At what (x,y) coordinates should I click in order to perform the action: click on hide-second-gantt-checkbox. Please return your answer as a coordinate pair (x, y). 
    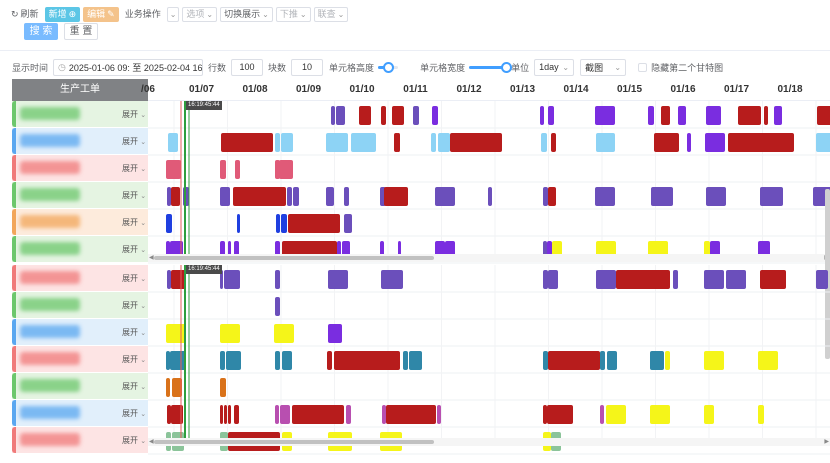
    Looking at the image, I should click on (643, 67).